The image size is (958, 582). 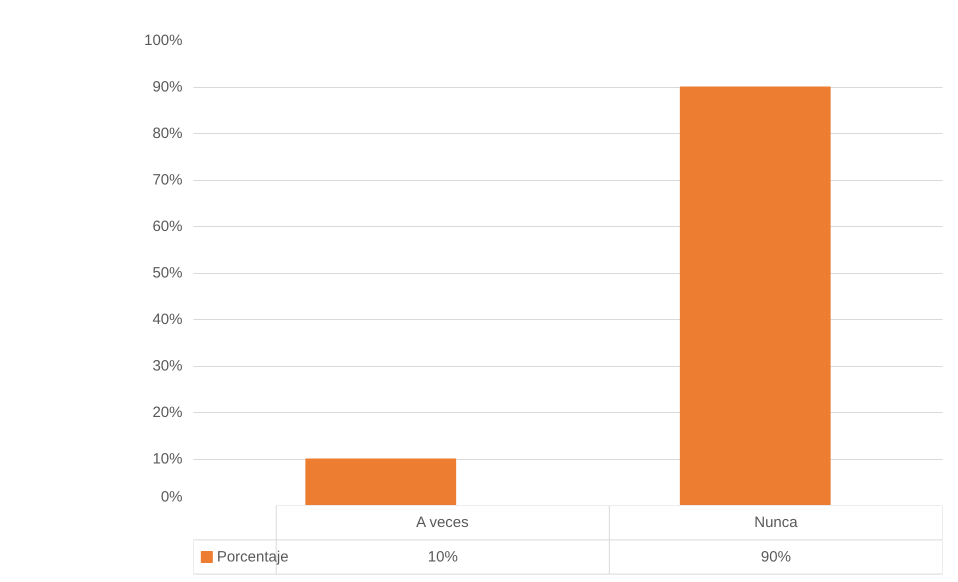 What do you see at coordinates (776, 523) in the screenshot?
I see `x-tick-label: Nunca` at bounding box center [776, 523].